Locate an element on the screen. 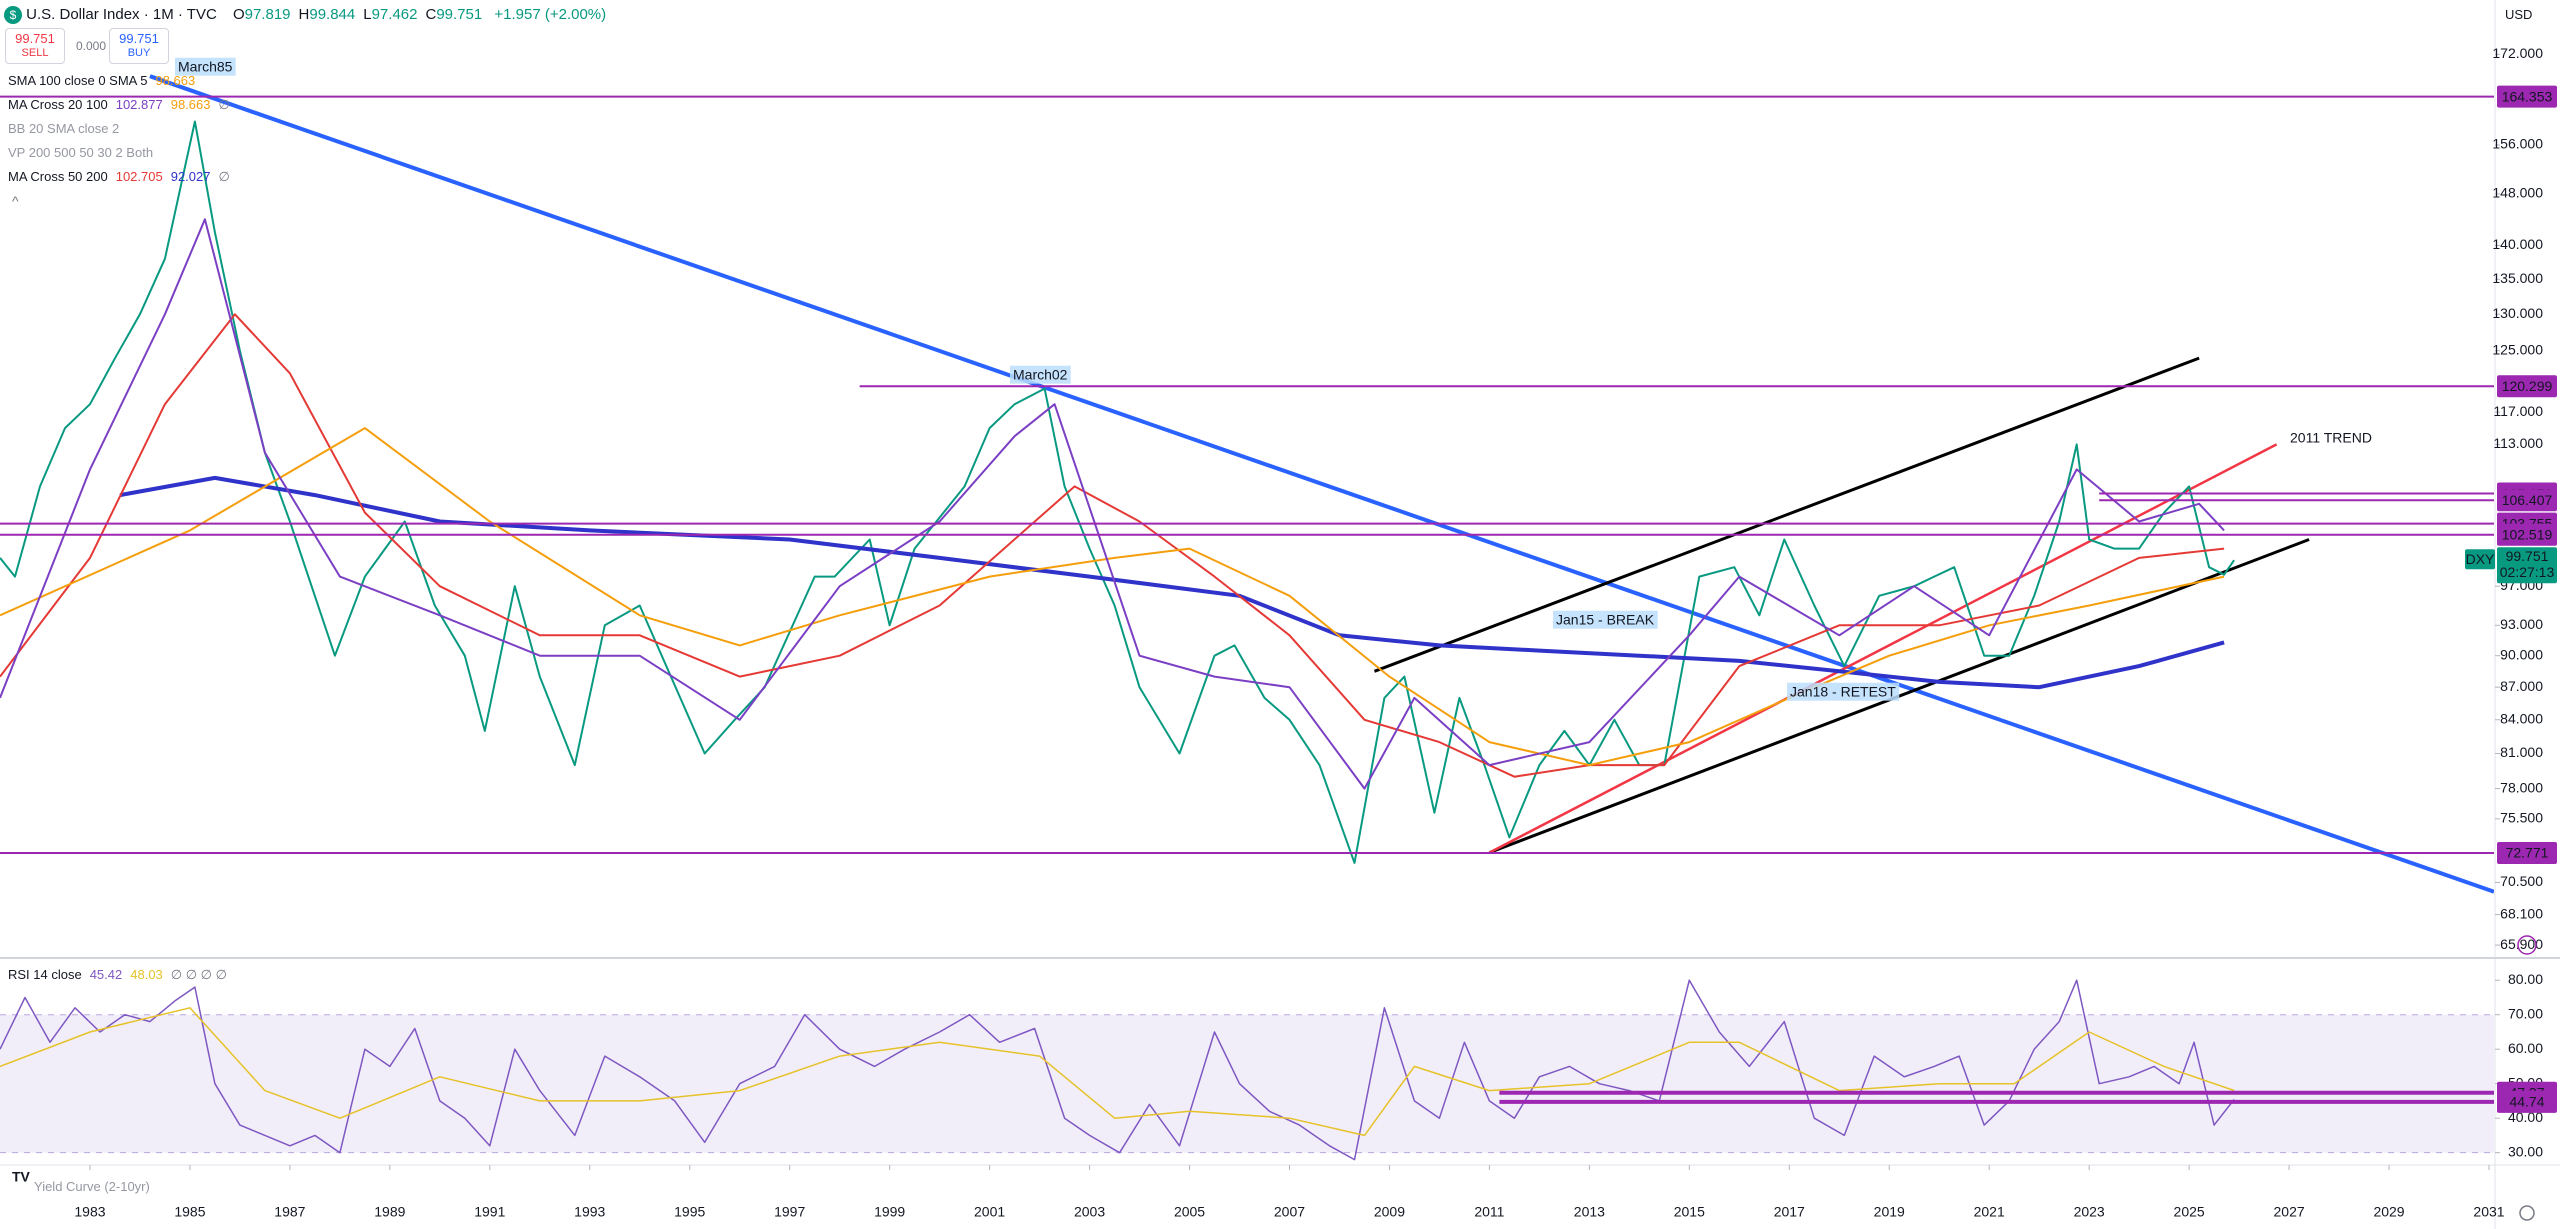  replay-icon is located at coordinates (2527, 945).